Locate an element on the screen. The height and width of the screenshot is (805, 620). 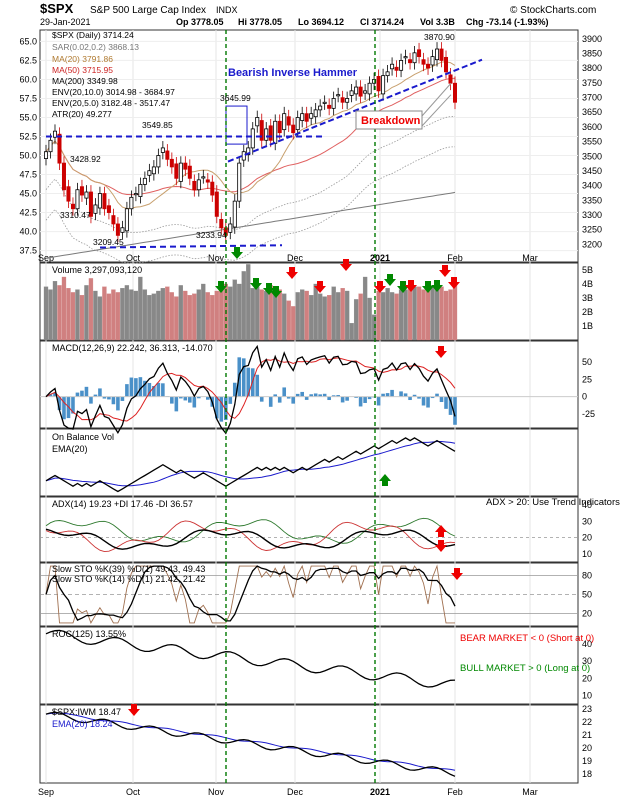
volume-arrow-green is located at coordinates (237, 253).